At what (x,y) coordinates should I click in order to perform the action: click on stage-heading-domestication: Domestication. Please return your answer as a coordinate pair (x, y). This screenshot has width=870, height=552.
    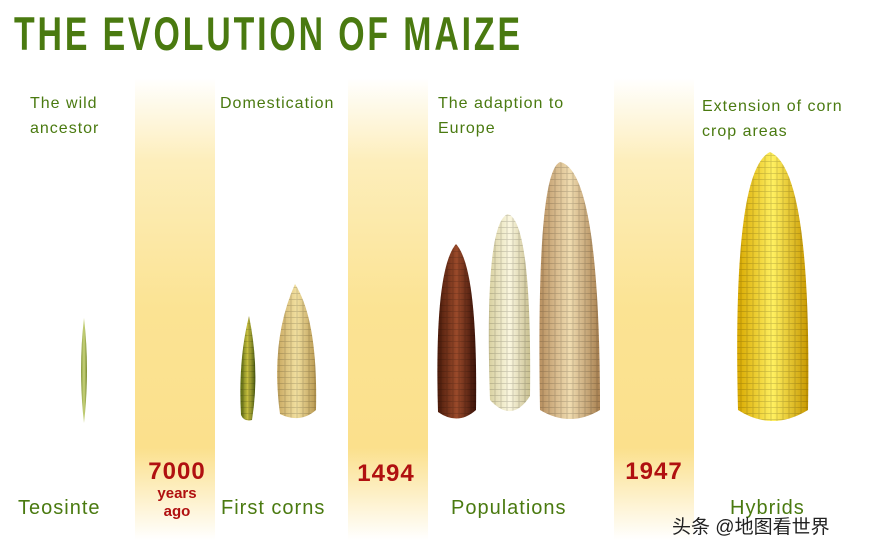
    Looking at the image, I should click on (277, 103).